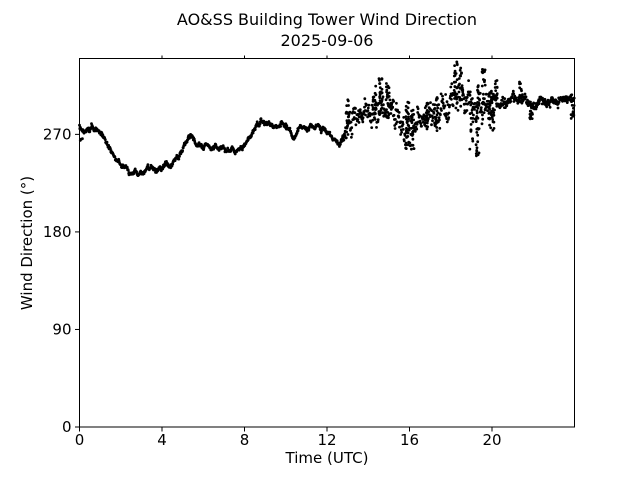 This screenshot has height=480, width=640. Describe the element at coordinates (491, 440) in the screenshot. I see `x-tick-label: 20` at that location.